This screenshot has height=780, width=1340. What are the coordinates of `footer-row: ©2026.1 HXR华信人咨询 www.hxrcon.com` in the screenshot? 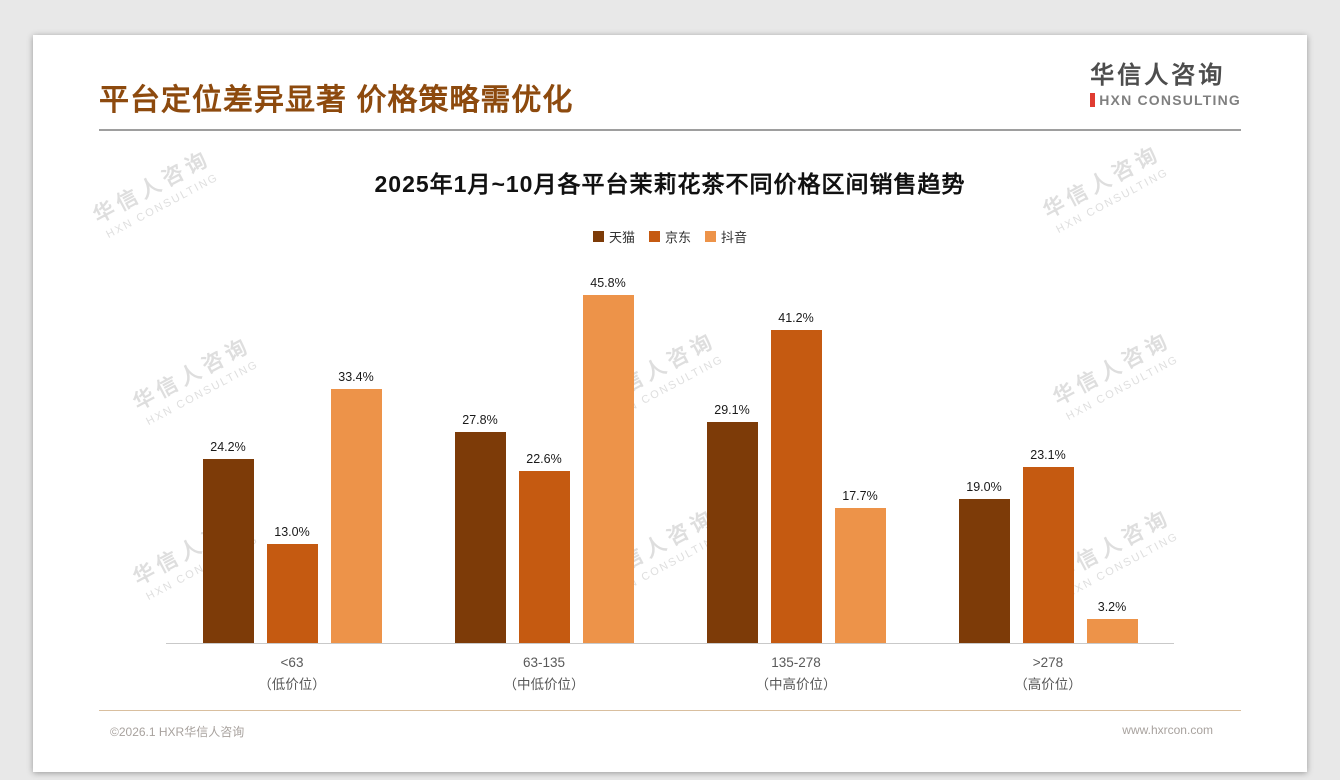 It's located at (670, 725).